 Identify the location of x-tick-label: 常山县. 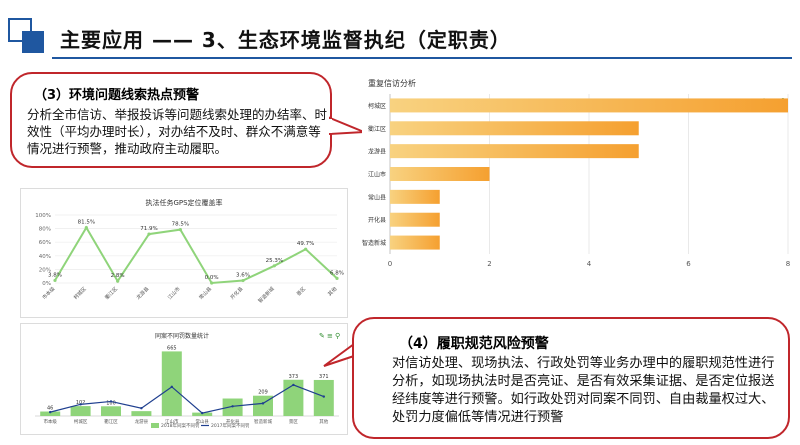
(202, 421).